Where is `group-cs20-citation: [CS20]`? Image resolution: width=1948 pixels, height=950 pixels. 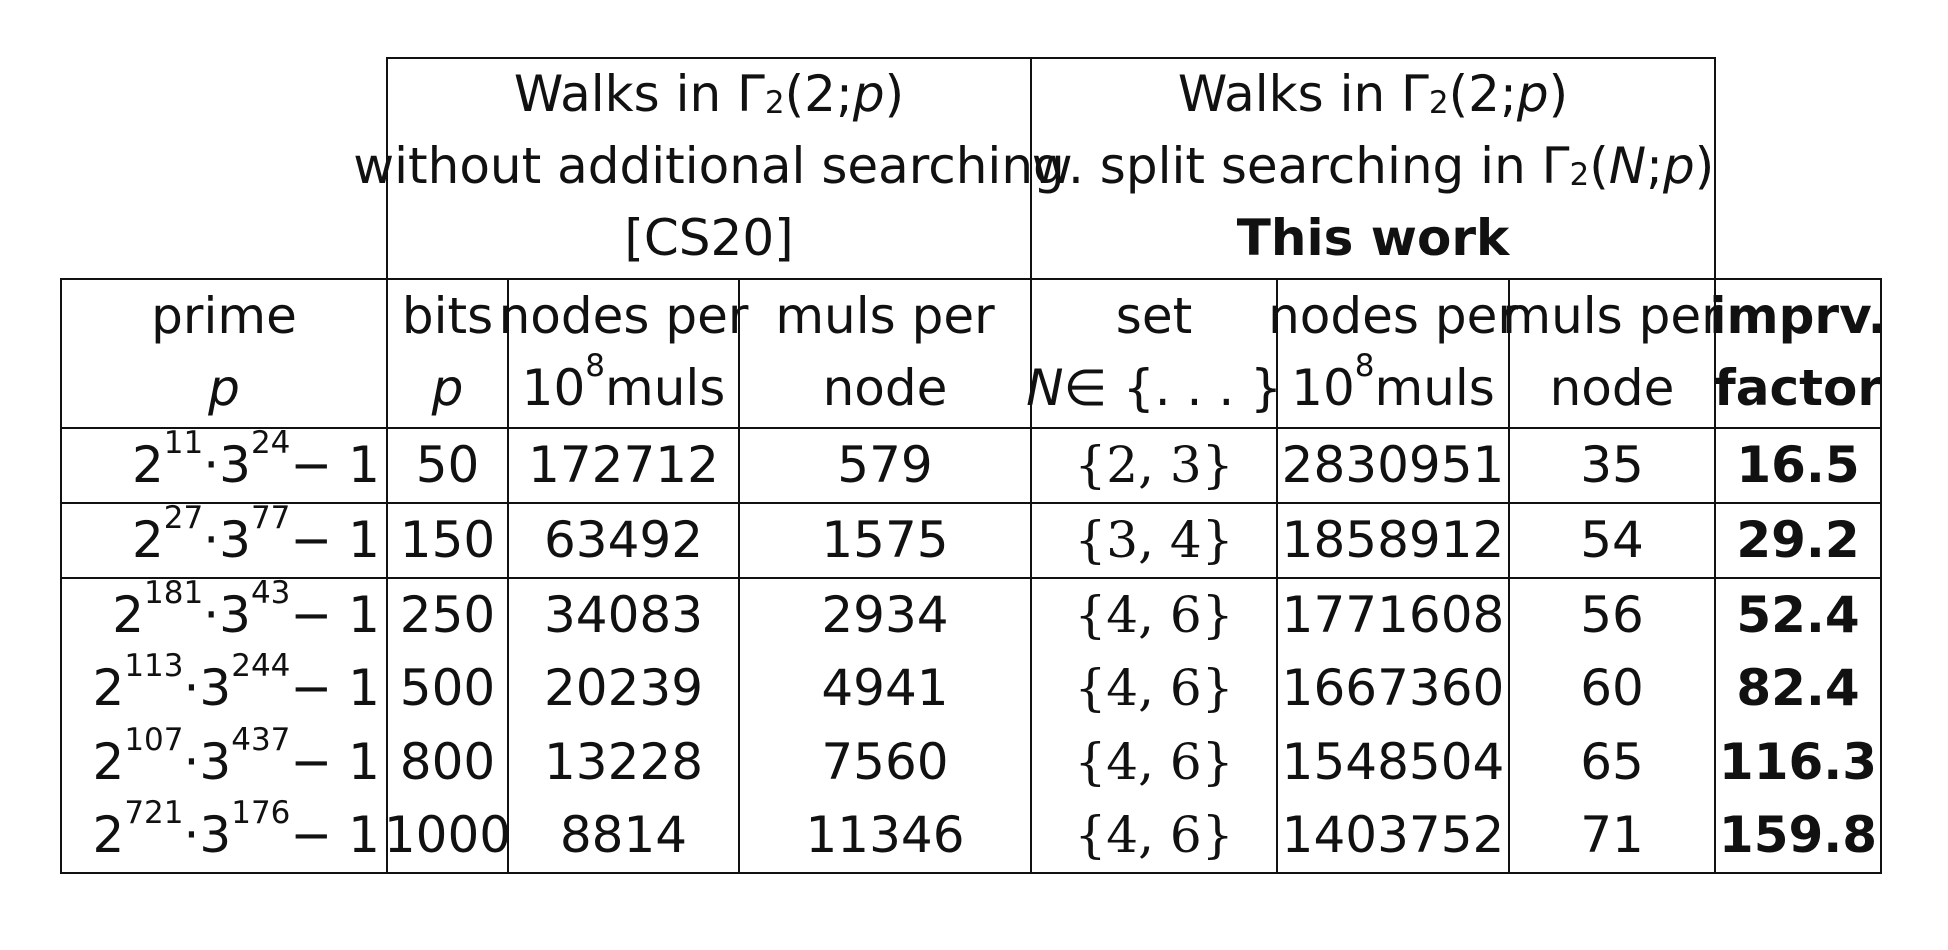 group-cs20-citation: [CS20] is located at coordinates (709, 238).